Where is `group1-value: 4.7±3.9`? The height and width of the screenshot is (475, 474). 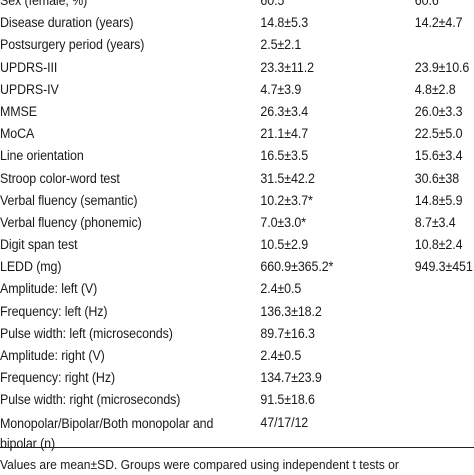
group1-value: 4.7±3.9 is located at coordinates (281, 89).